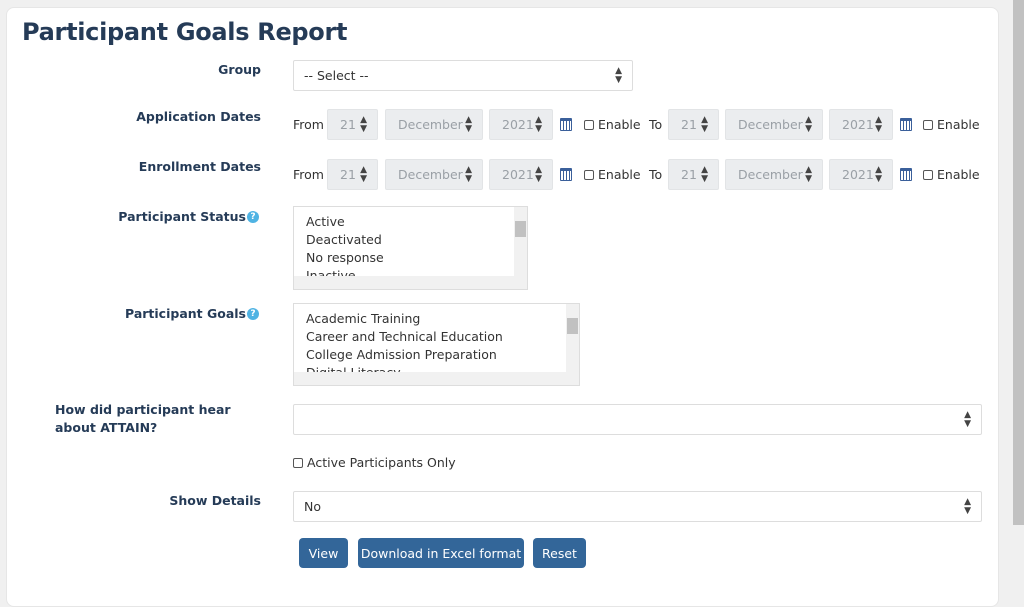  What do you see at coordinates (1018, 262) in the screenshot?
I see `page-scrollbar` at bounding box center [1018, 262].